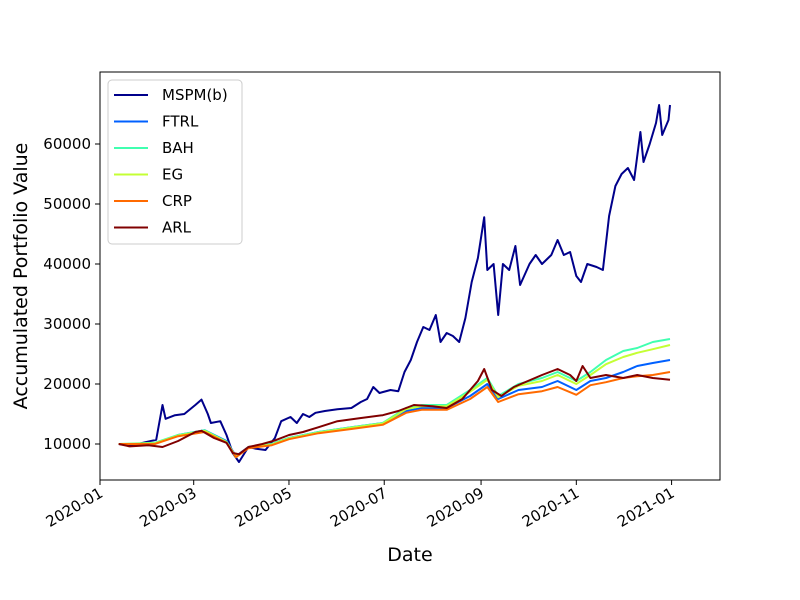 The height and width of the screenshot is (600, 800). What do you see at coordinates (67, 264) in the screenshot?
I see `y-tick-label: 40000` at bounding box center [67, 264].